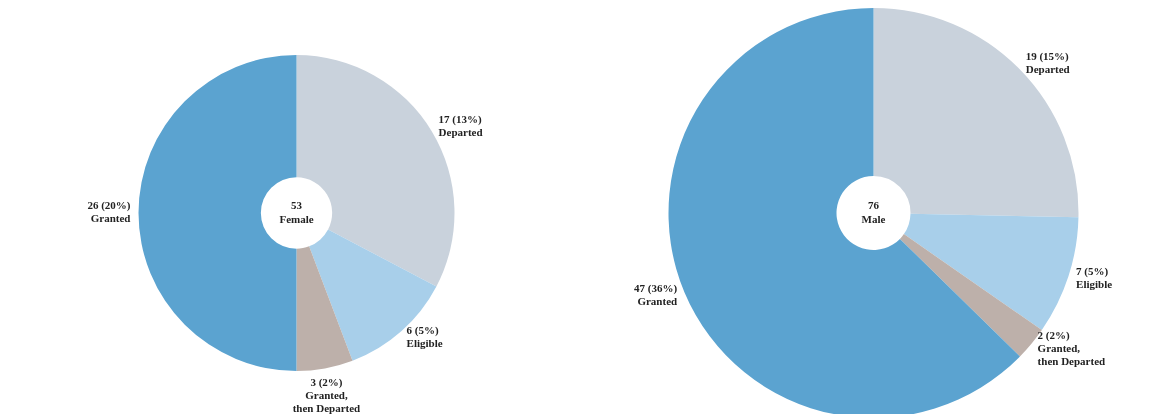 The image size is (1154, 414). Describe the element at coordinates (656, 288) in the screenshot. I see `data-label: 47 (36%)` at that location.